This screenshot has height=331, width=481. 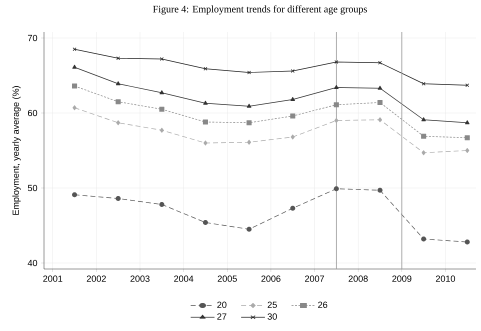 I want to click on y-tick-label: 60, so click(x=33, y=113).